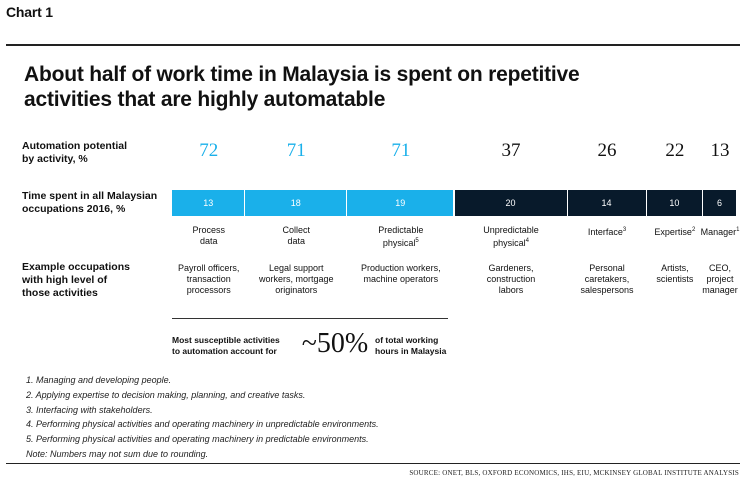 Image resolution: width=747 pixels, height=498 pixels. What do you see at coordinates (527, 241) in the screenshot?
I see `footnote-marker: 4` at bounding box center [527, 241].